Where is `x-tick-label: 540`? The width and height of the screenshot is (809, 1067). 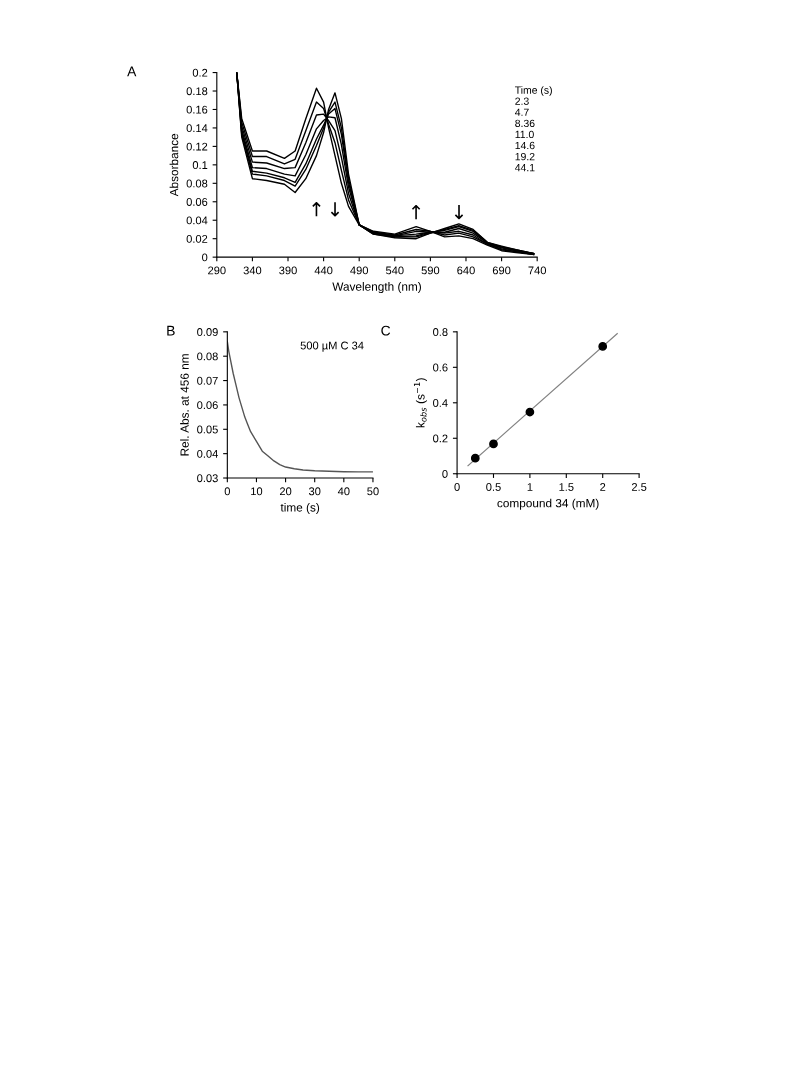 x-tick-label: 540 is located at coordinates (394, 270).